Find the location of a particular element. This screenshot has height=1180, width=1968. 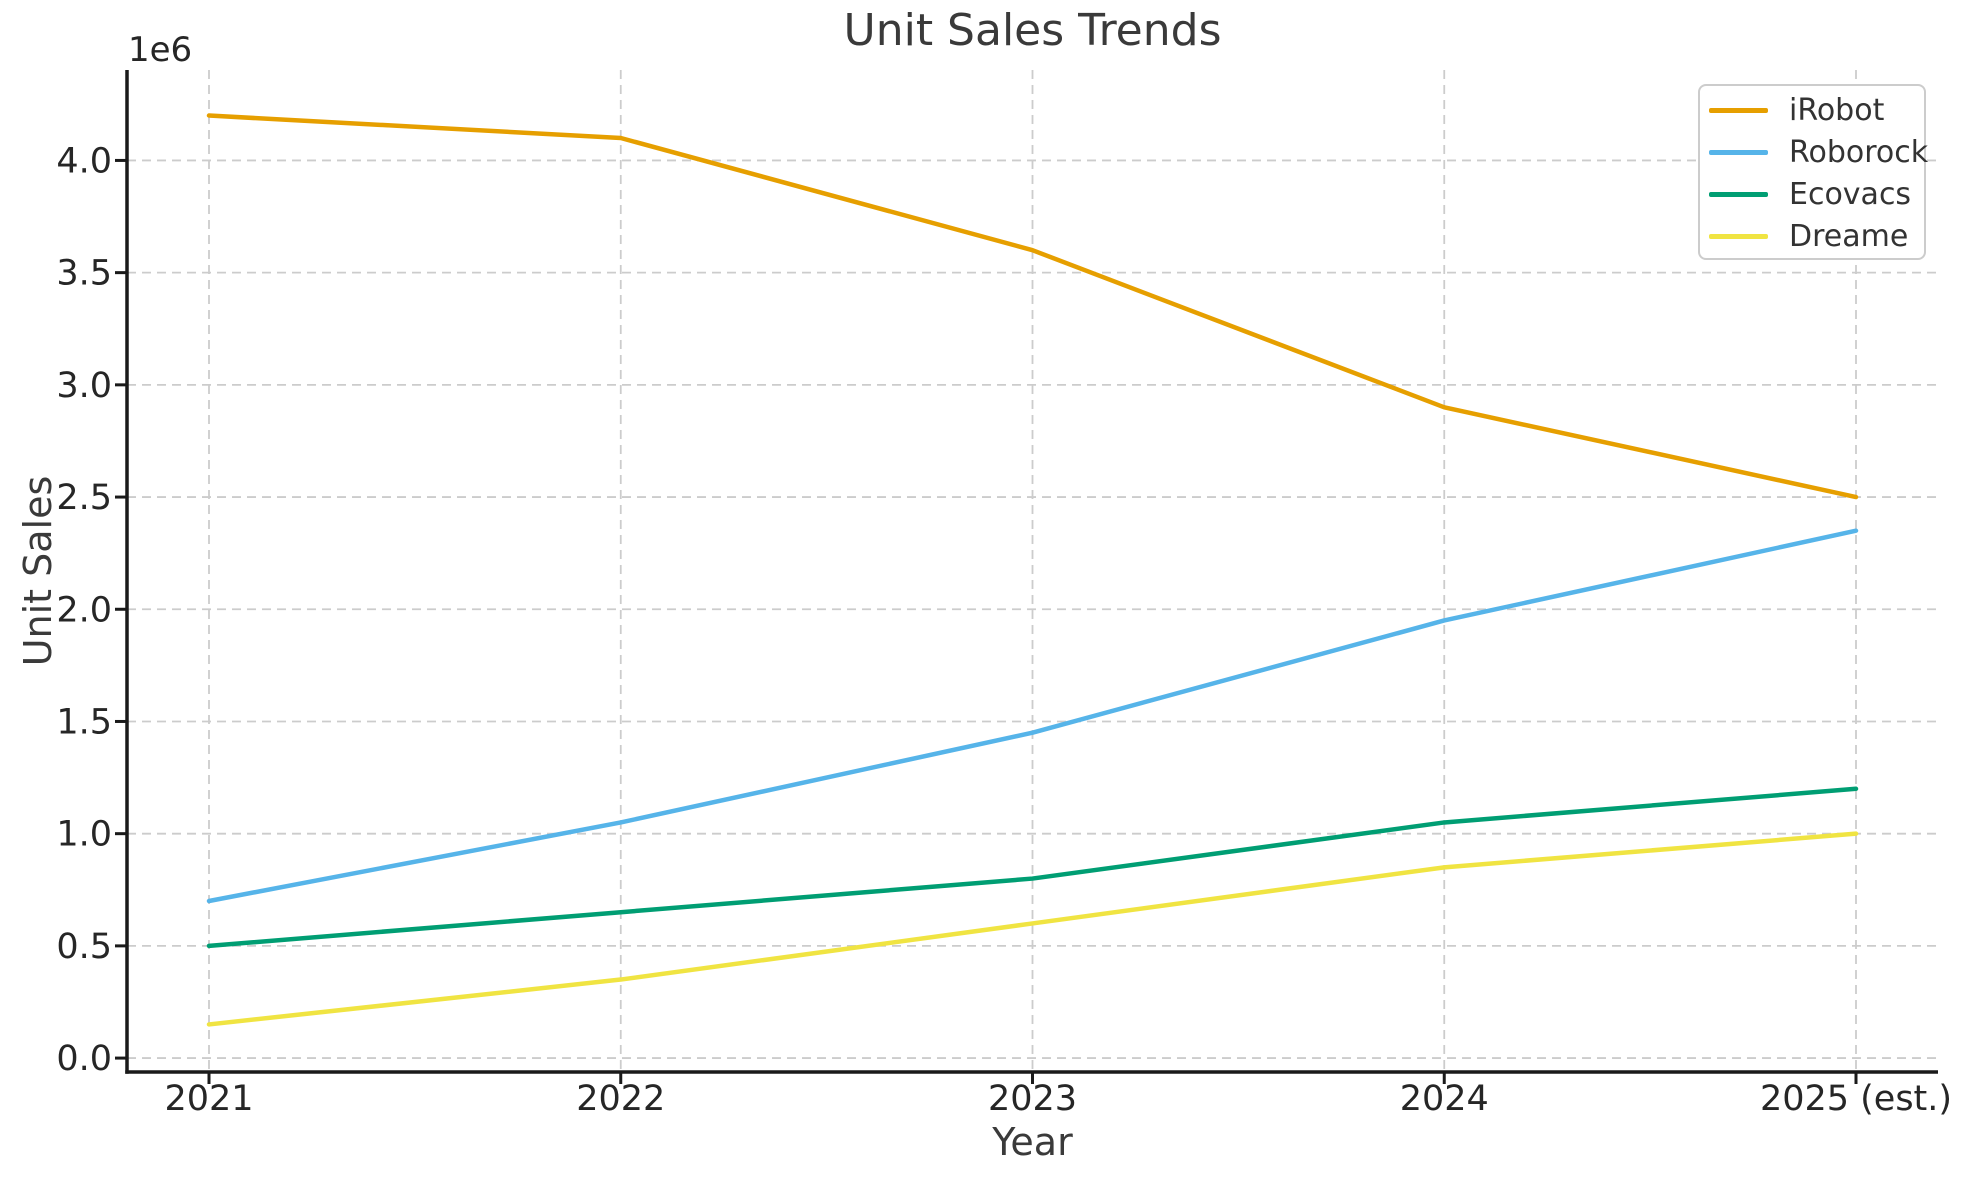

y-tick-label: 1.0 is located at coordinates (84, 835).